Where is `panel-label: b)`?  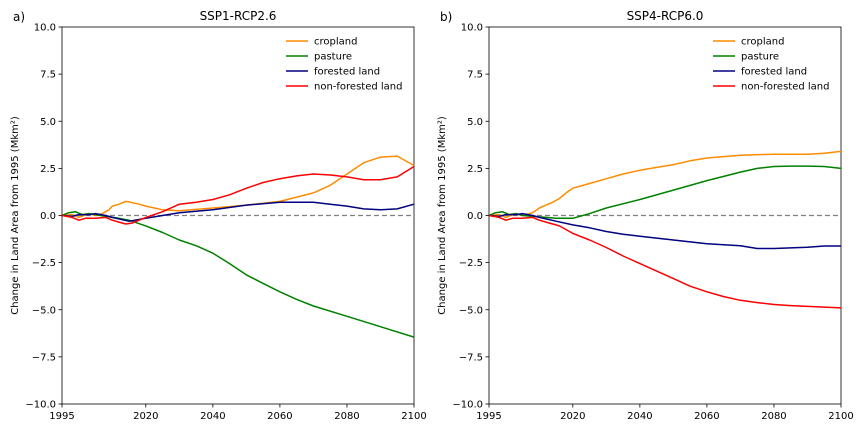 panel-label: b) is located at coordinates (446, 17).